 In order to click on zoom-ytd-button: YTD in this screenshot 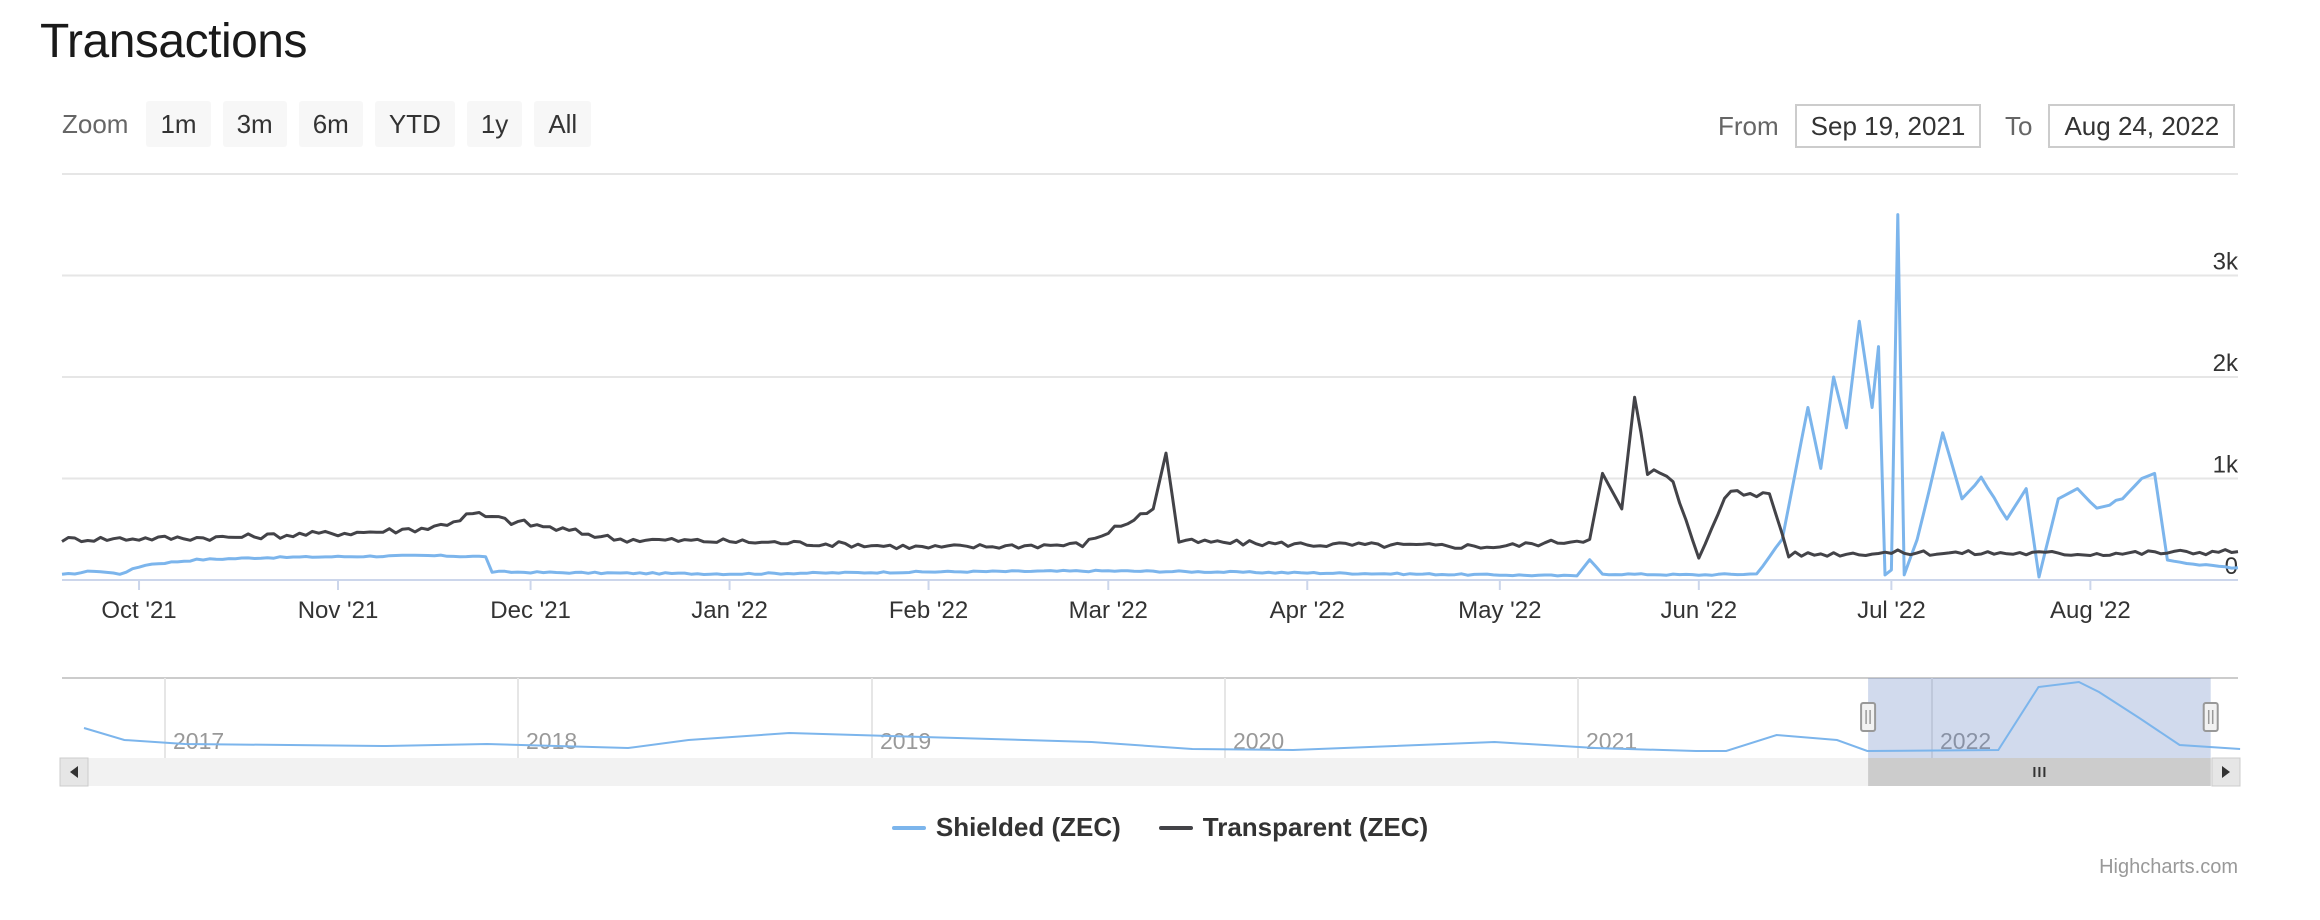, I will do `click(414, 124)`.